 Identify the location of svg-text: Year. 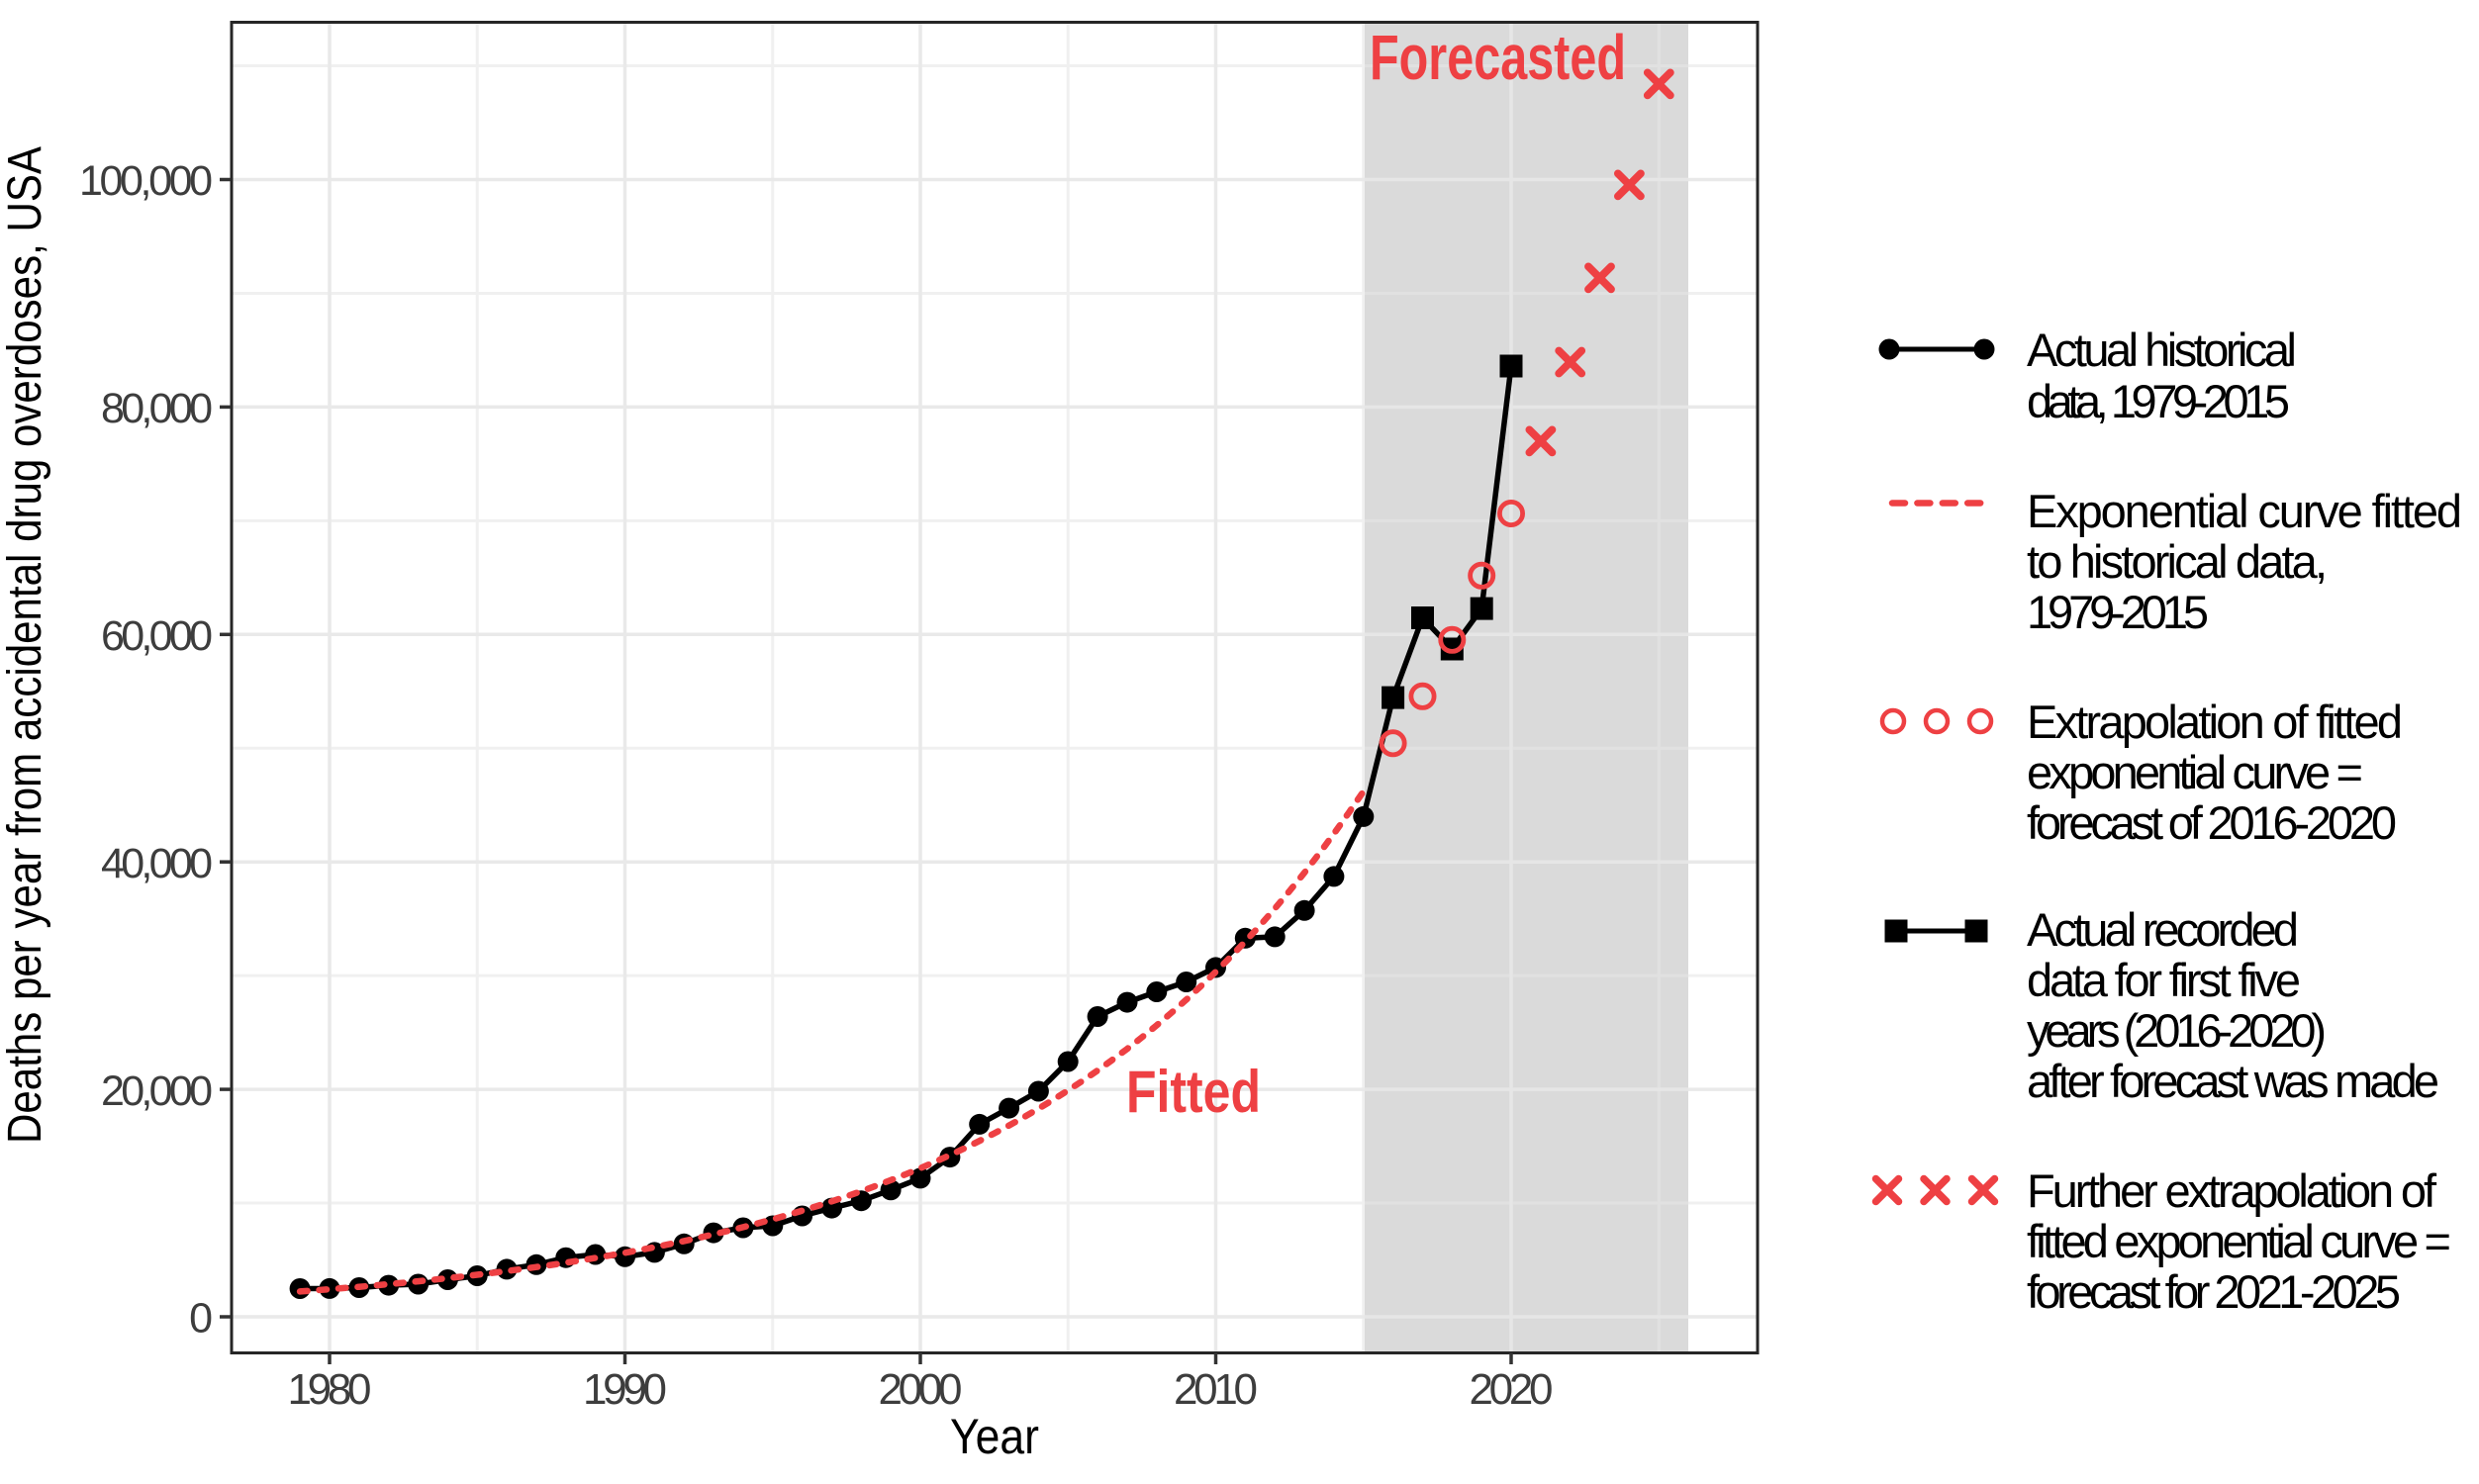
(994, 1436).